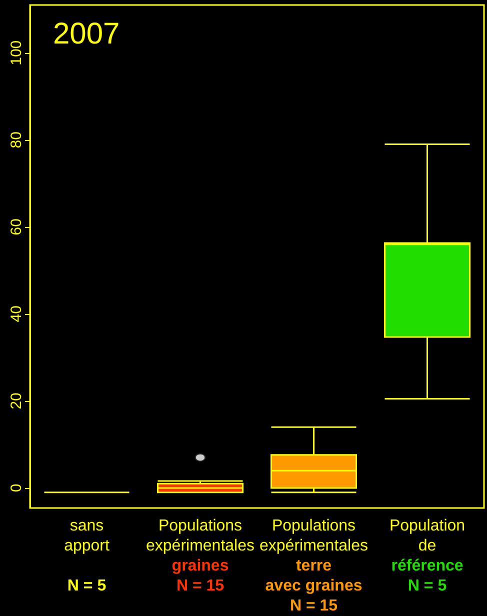  What do you see at coordinates (16, 53) in the screenshot?
I see `y-tick-label: 100` at bounding box center [16, 53].